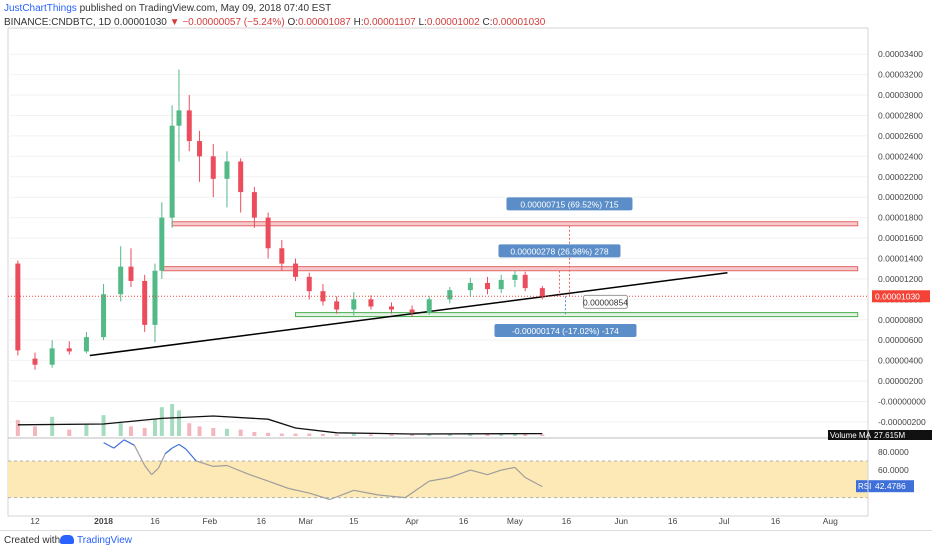 This screenshot has height=551, width=932. I want to click on measure-label-mid-bg, so click(559, 251).